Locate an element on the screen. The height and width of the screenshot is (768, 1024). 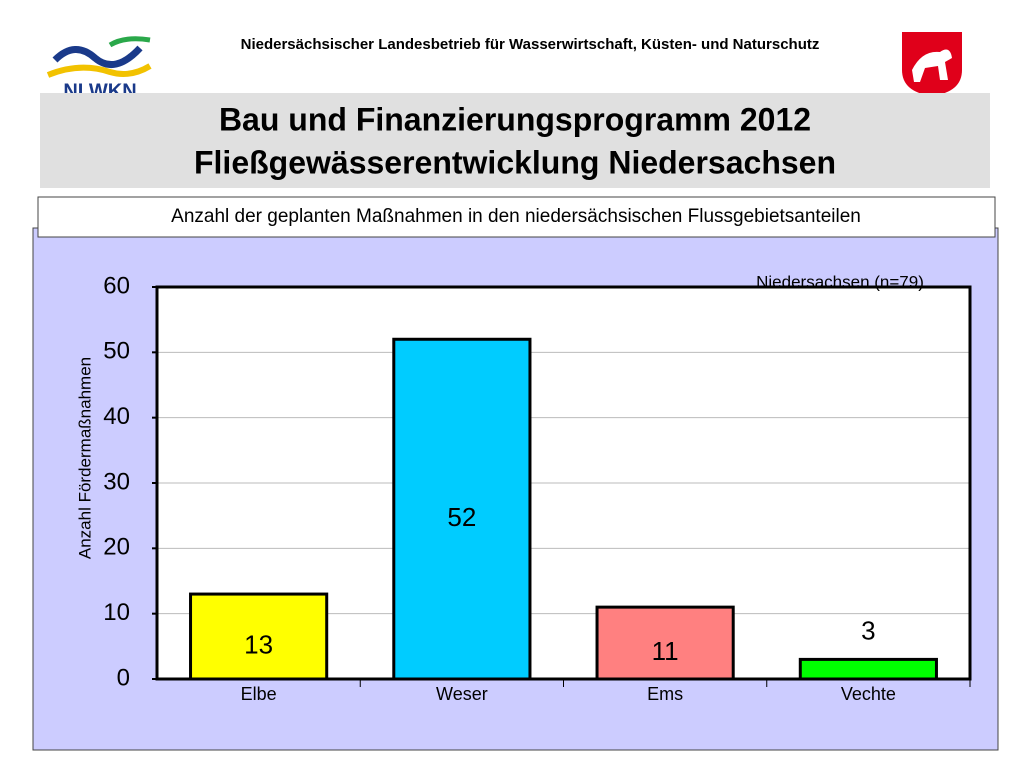
logo: NLWKN is located at coordinates (99, 69).